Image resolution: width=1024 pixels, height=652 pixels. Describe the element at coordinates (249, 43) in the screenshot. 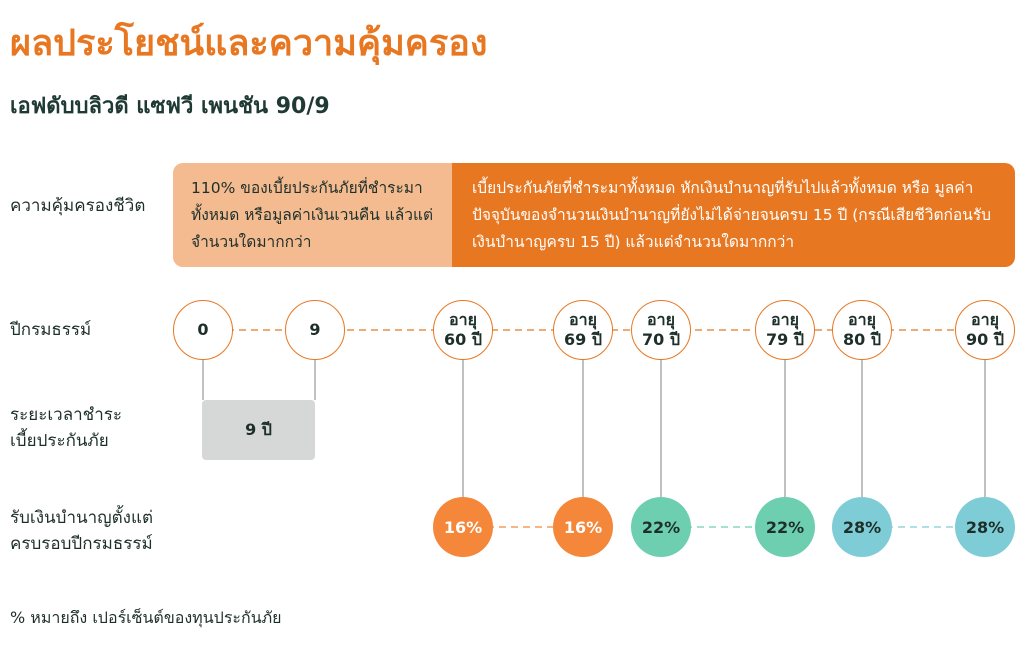

I see `page-title: ผลประโยชน์และความคุ้มครอง` at that location.